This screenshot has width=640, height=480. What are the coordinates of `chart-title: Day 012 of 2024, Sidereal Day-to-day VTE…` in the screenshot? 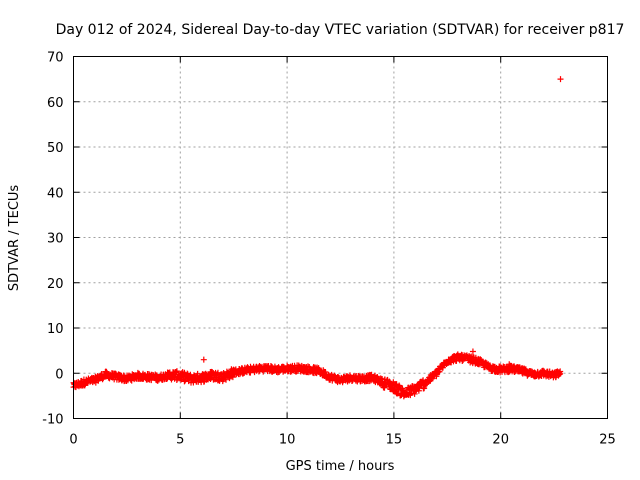 It's located at (340, 30).